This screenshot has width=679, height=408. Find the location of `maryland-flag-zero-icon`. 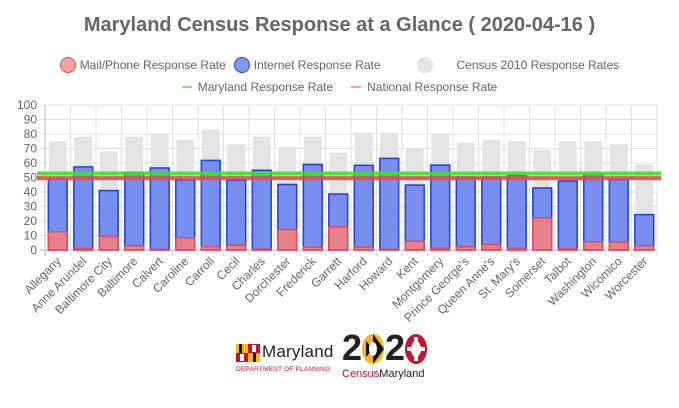

maryland-flag-zero-icon is located at coordinates (373, 349).